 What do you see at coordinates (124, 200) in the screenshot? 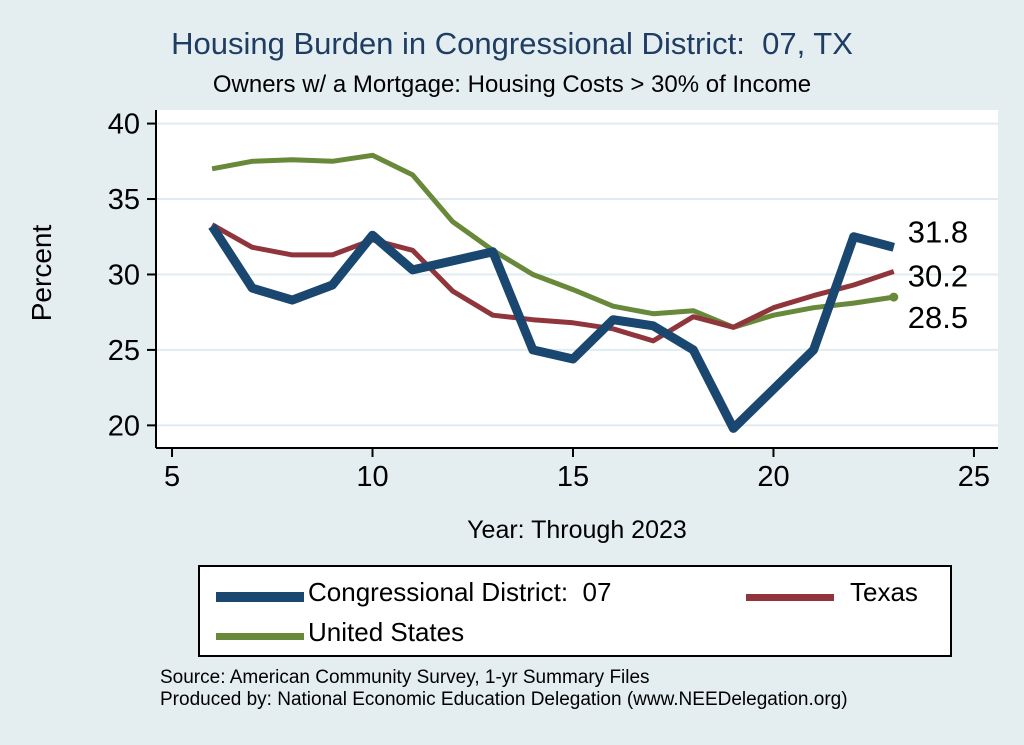
I see `y-tick-label: 35` at bounding box center [124, 200].